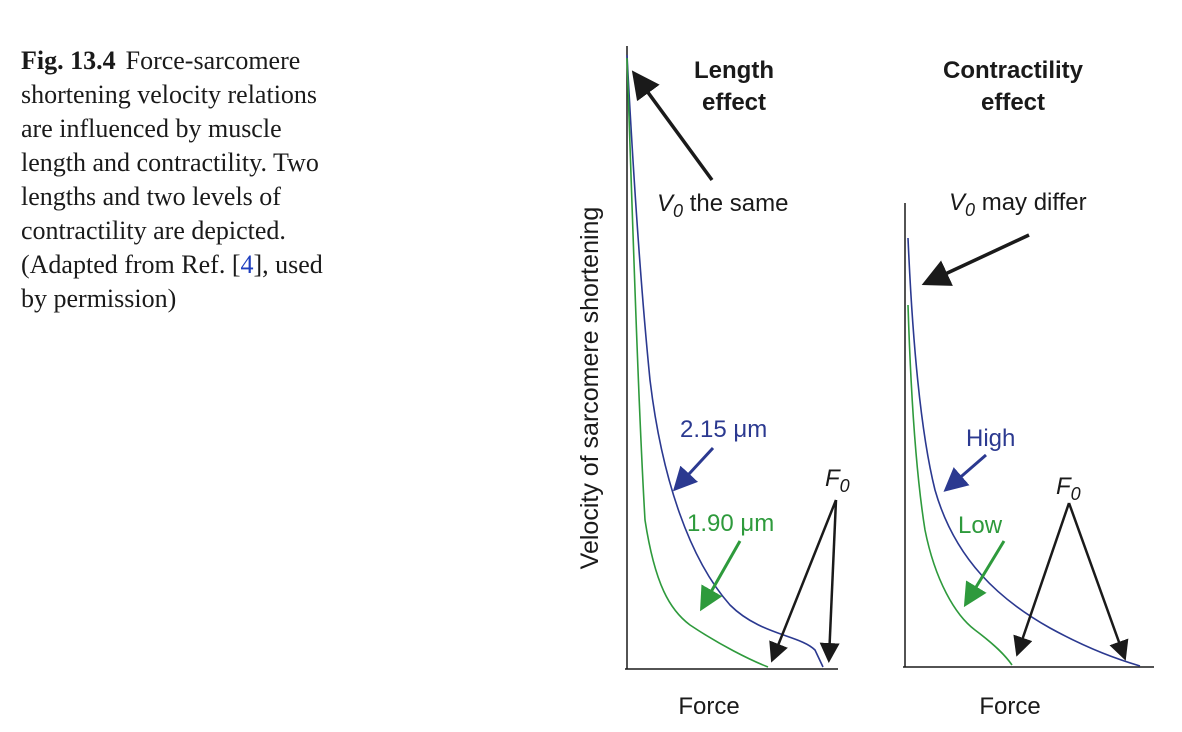  I want to click on right-green-label: Low, so click(980, 525).